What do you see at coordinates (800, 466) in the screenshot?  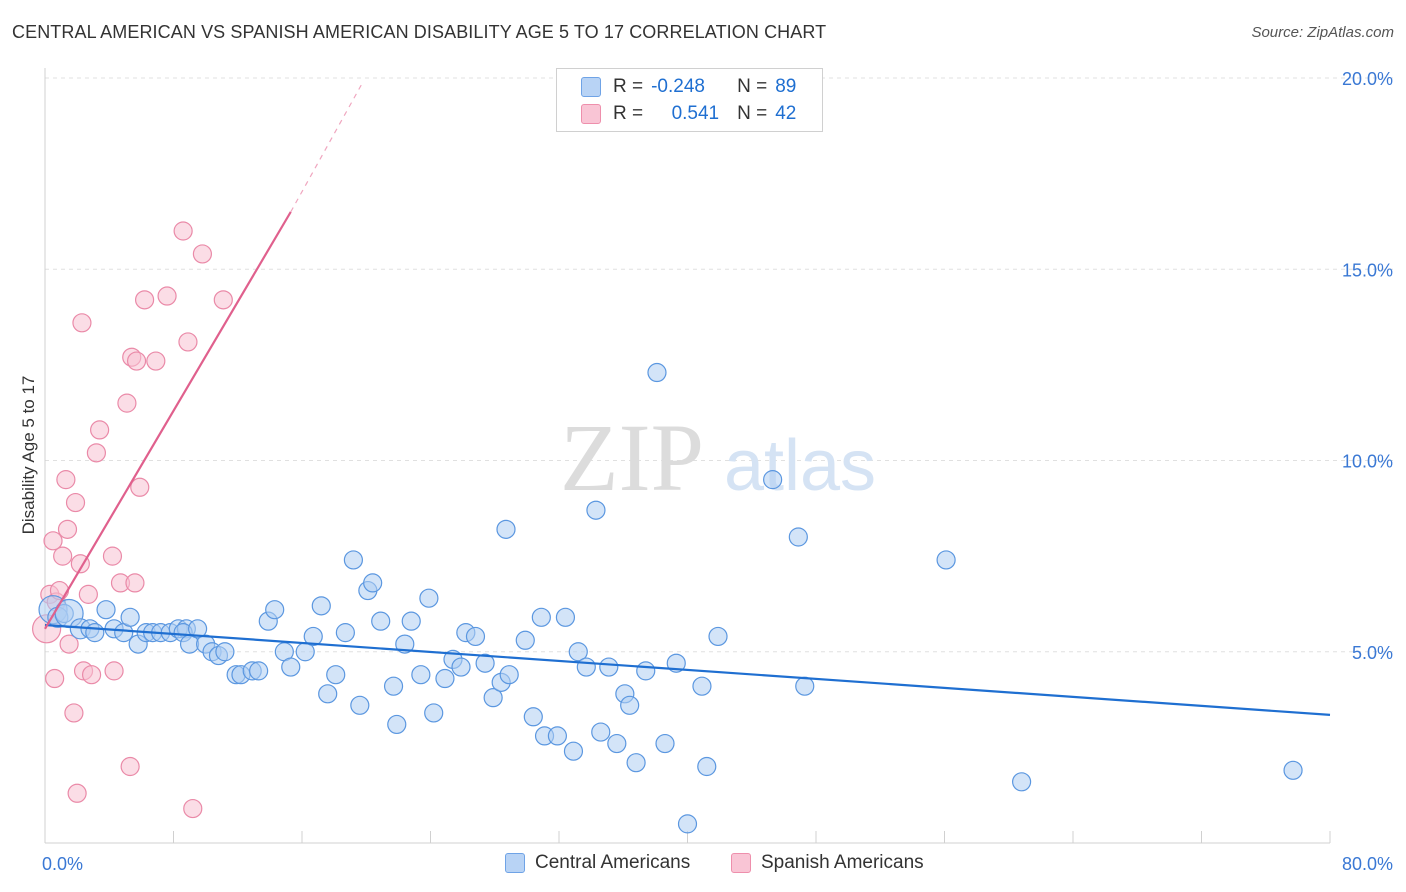 I see `watermark-atlas: atlas` at bounding box center [800, 466].